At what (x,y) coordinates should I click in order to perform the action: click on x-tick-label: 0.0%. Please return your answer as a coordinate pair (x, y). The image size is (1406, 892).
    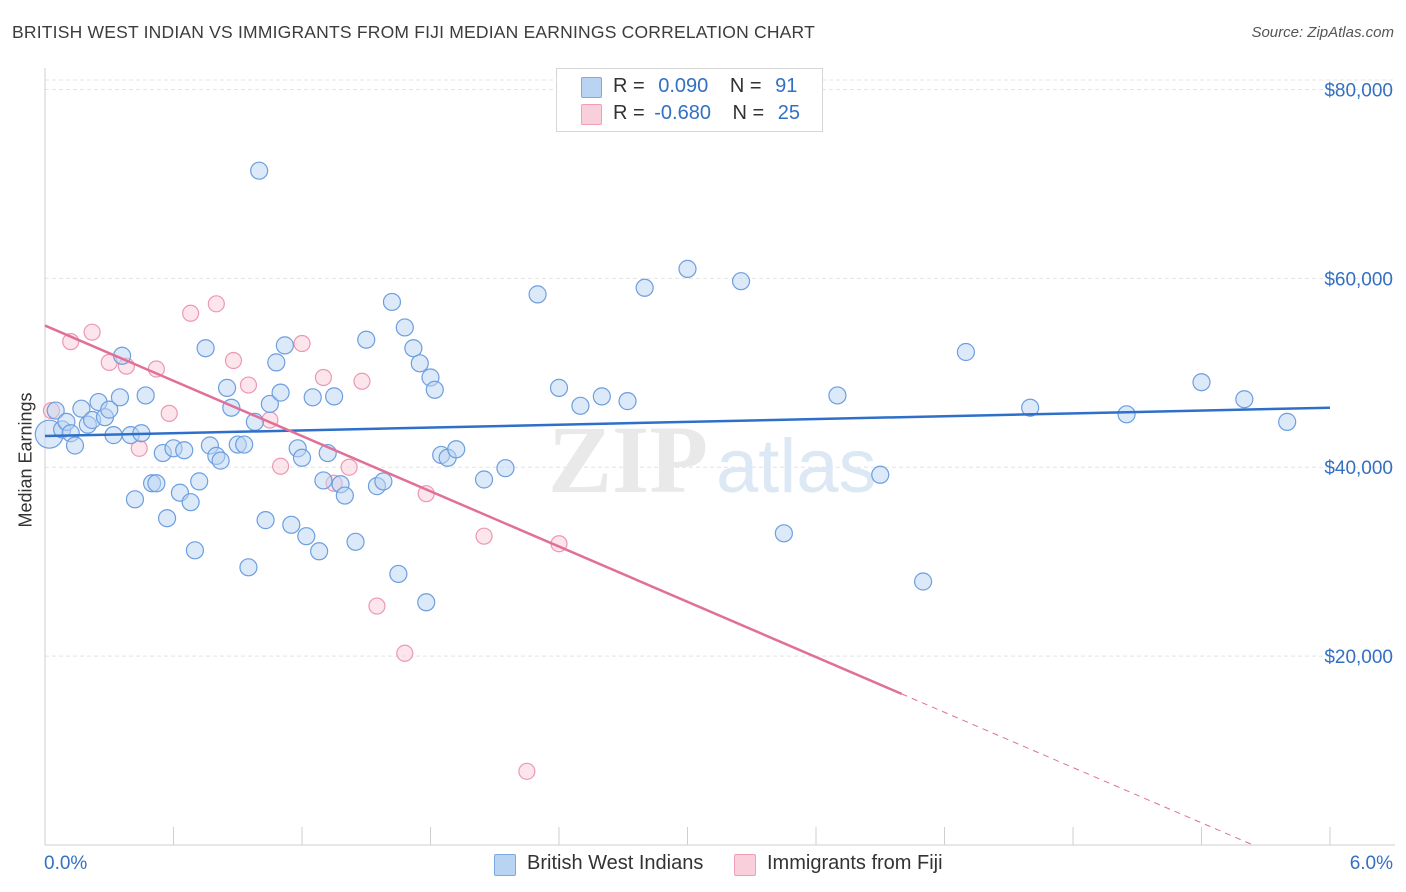
    Looking at the image, I should click on (65, 863).